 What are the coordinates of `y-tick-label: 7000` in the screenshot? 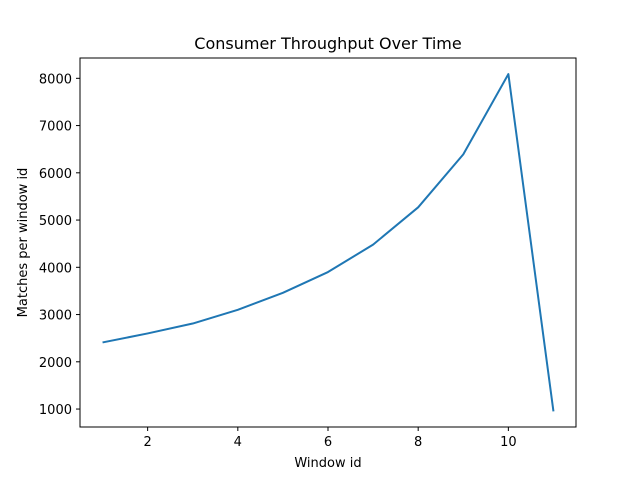 It's located at (55, 127).